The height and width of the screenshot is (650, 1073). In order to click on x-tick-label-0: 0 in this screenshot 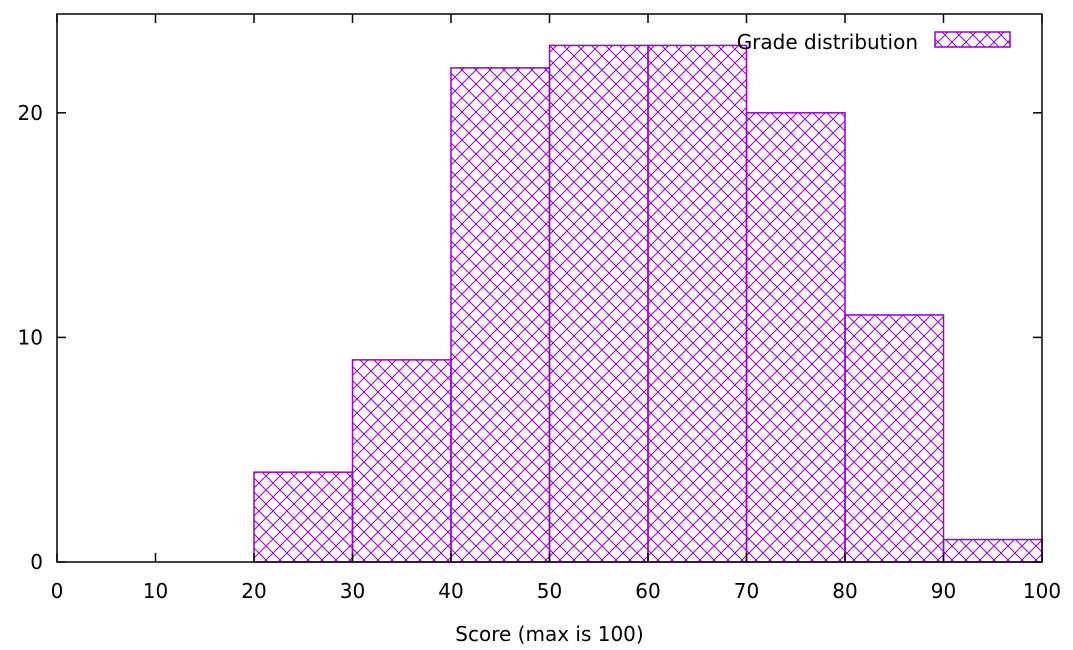, I will do `click(57, 591)`.